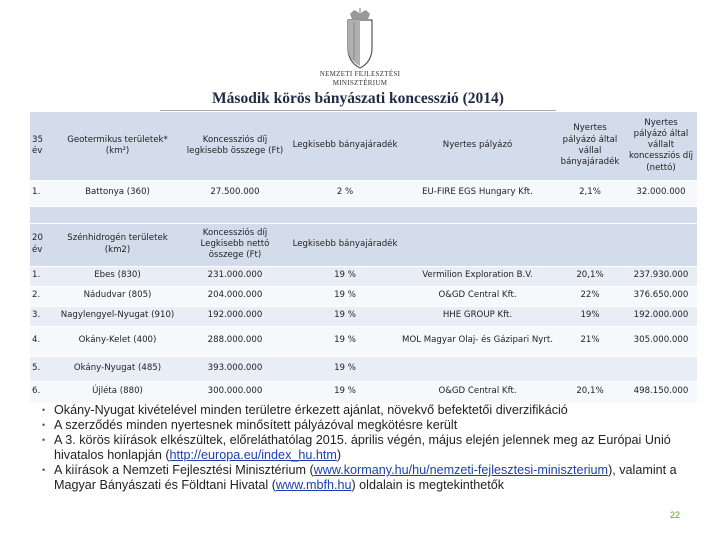  I want to click on table-cell: Vermilion Exploration B.V., so click(477, 276).